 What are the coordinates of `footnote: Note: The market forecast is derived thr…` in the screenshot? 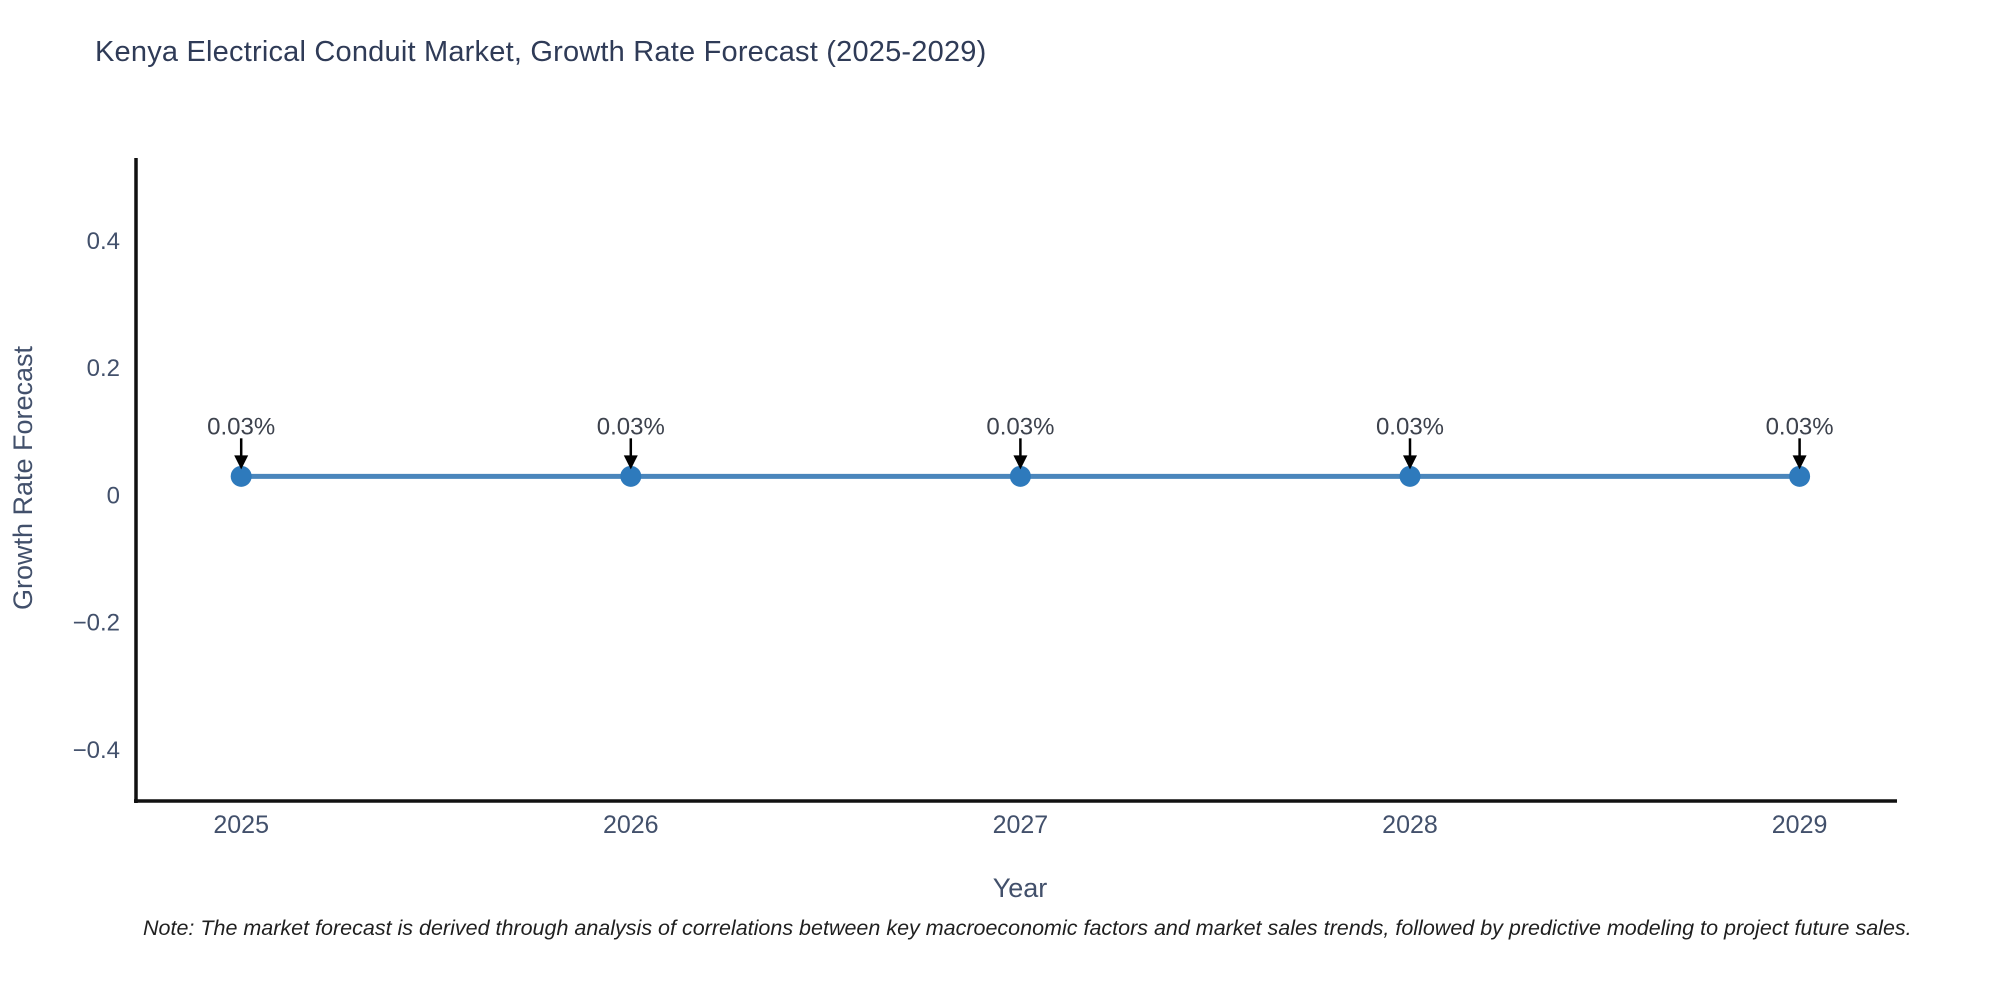 It's located at (1027, 928).